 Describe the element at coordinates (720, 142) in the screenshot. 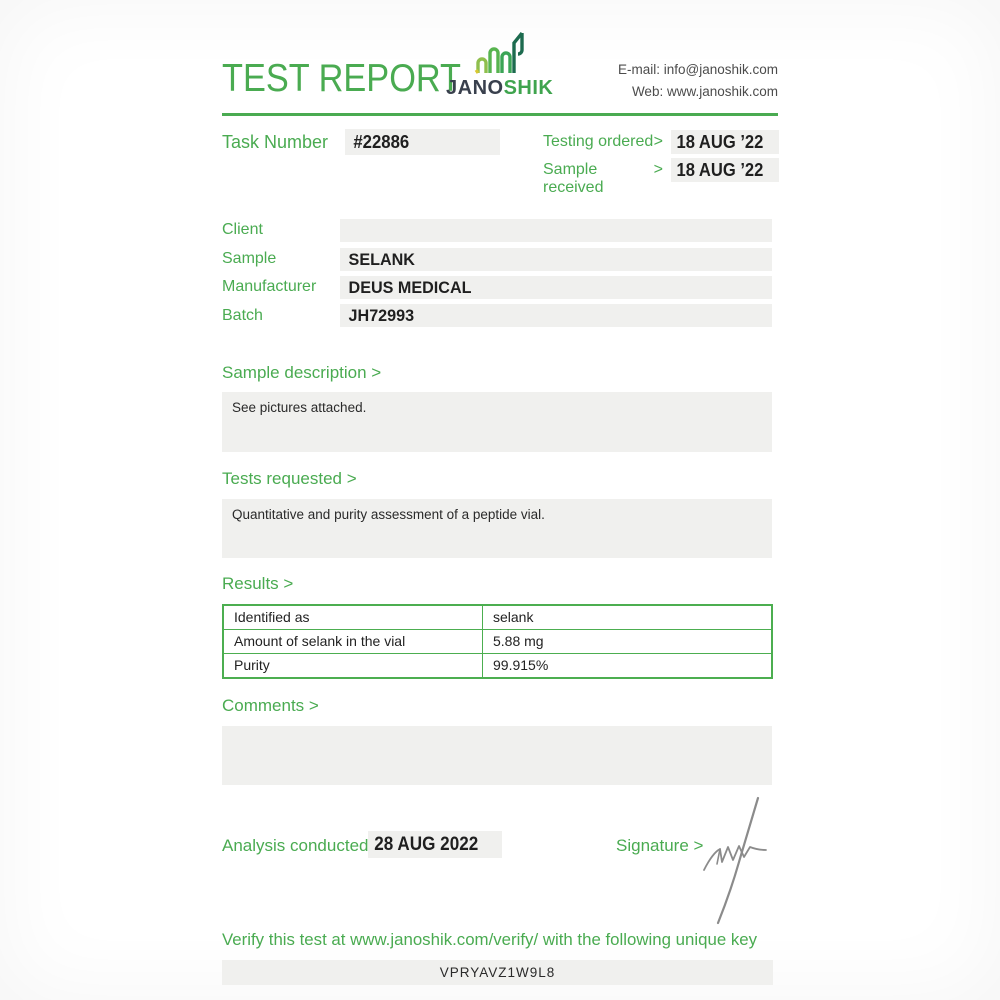

I see `testing-ordered-value: 18 AUG ’22` at that location.